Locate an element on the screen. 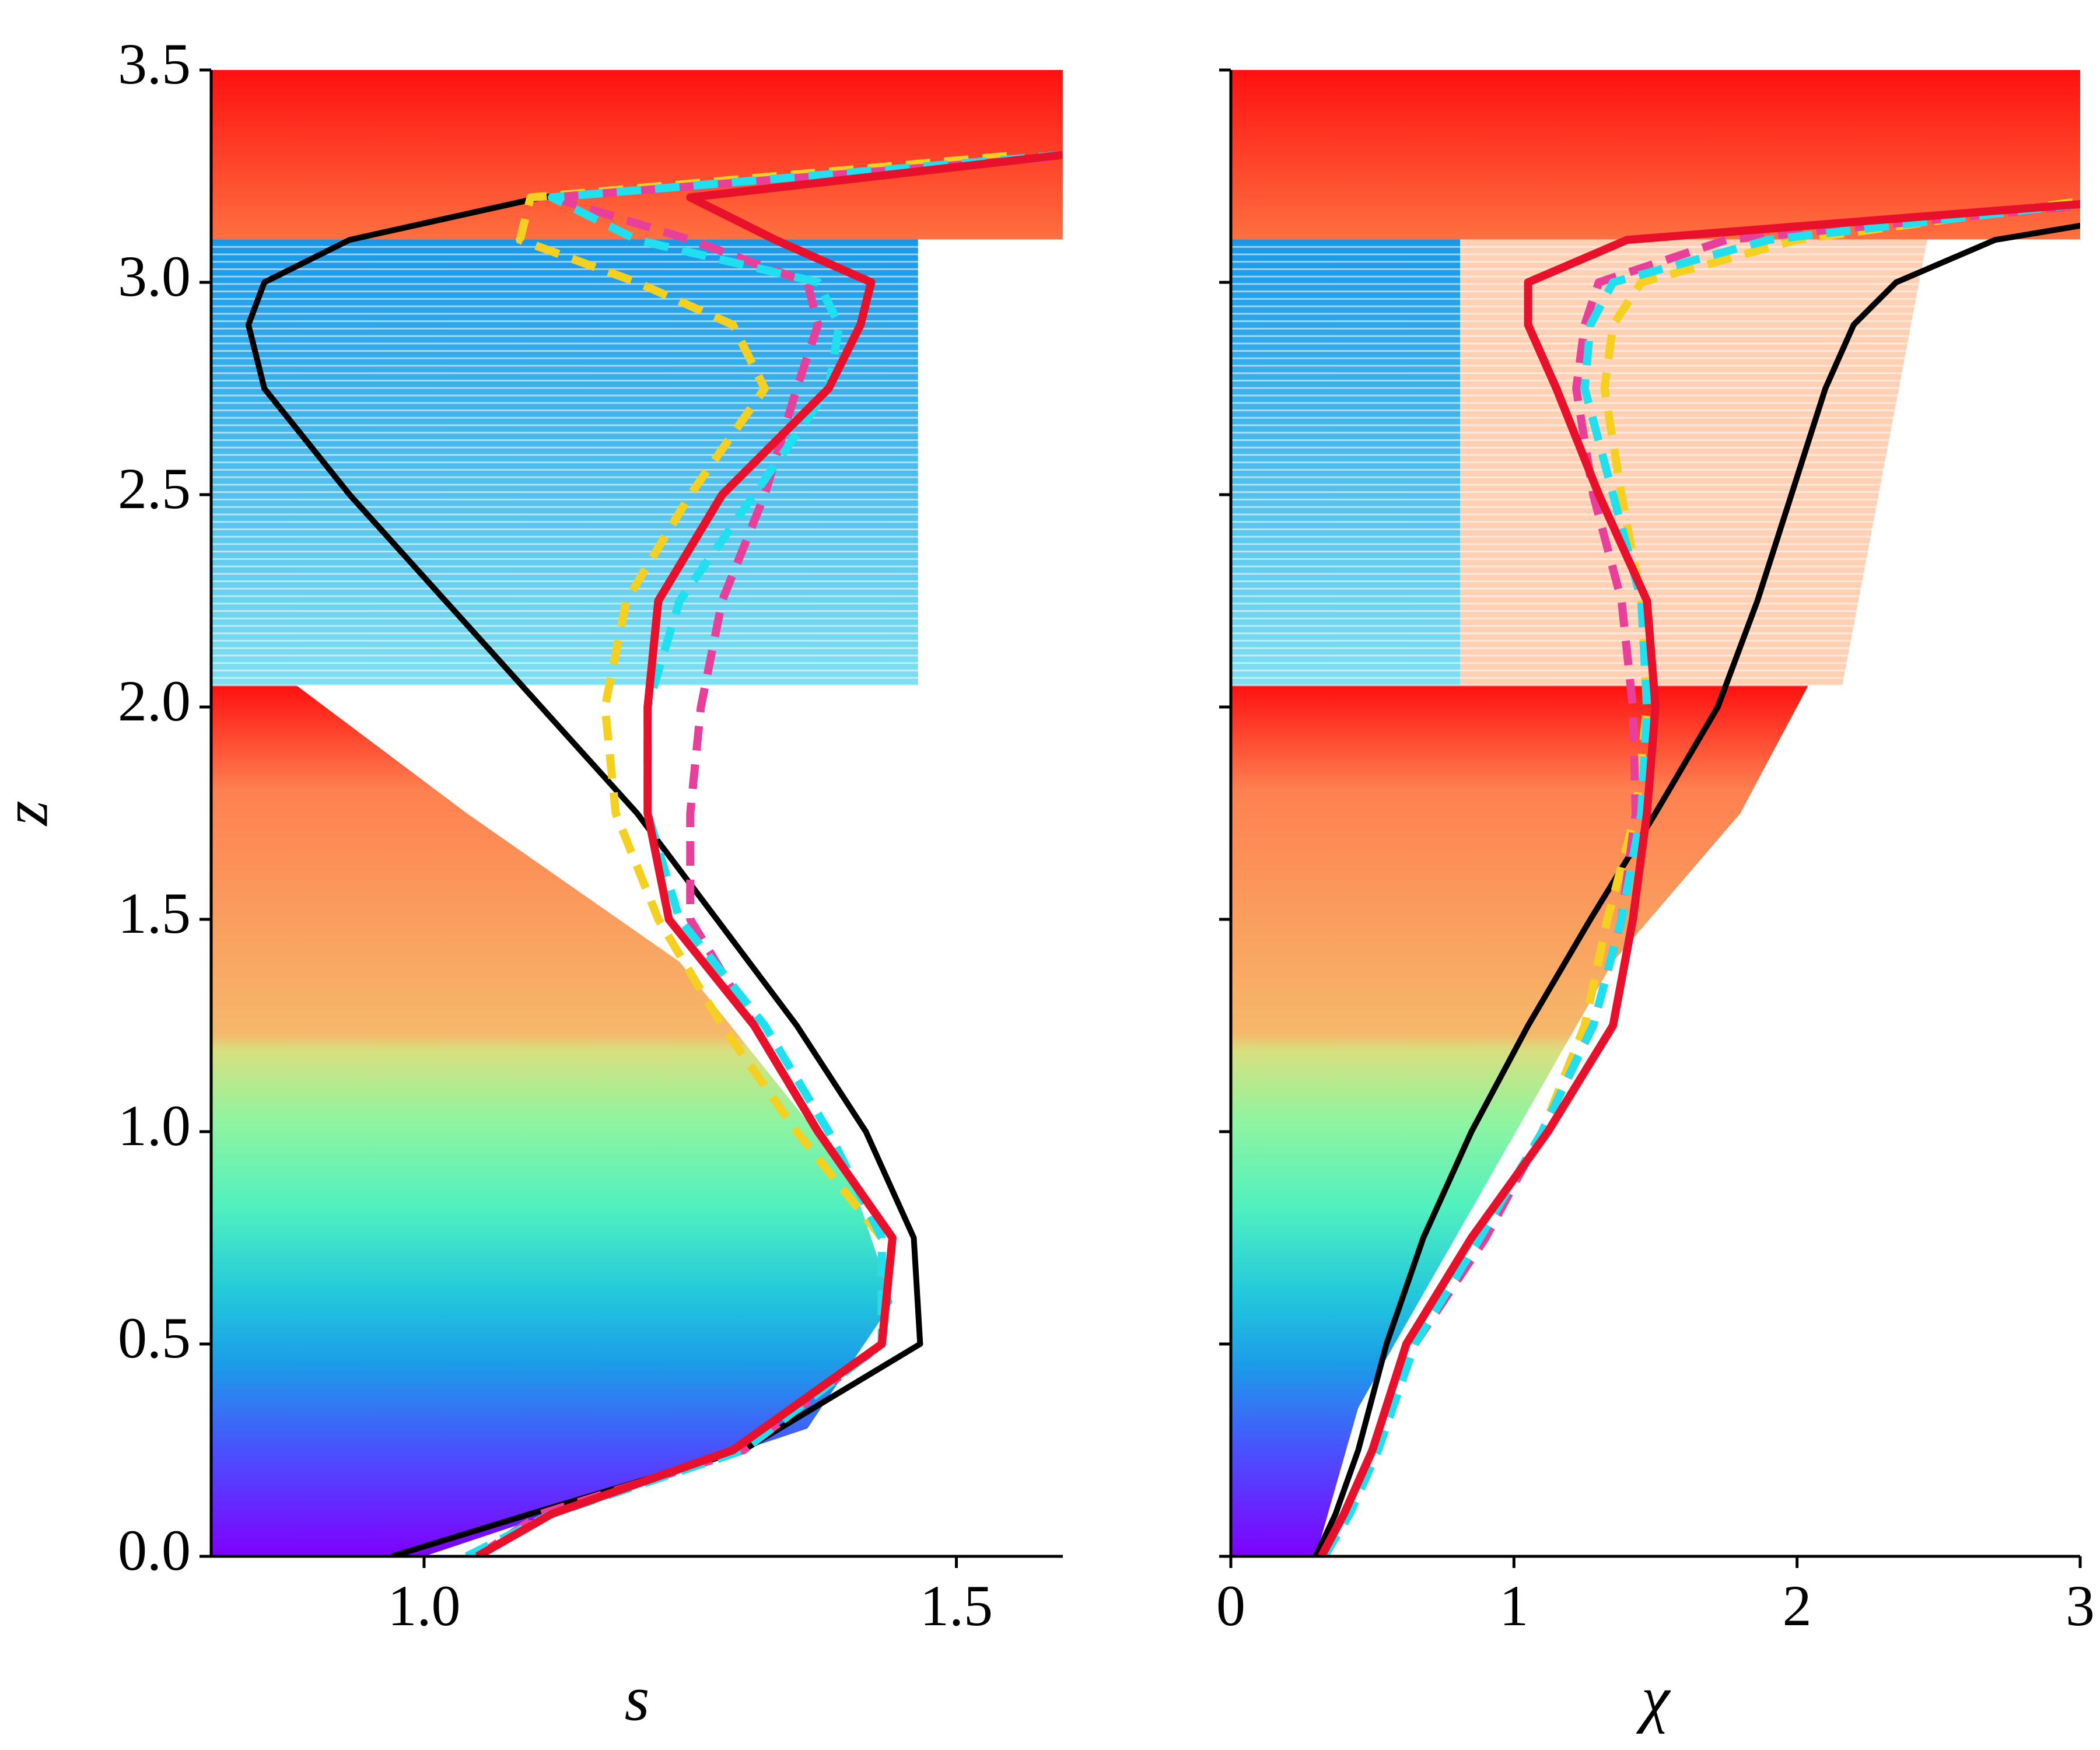 The width and height of the screenshot is (2100, 1750). x-tick-label: 3 is located at coordinates (2080, 1605).